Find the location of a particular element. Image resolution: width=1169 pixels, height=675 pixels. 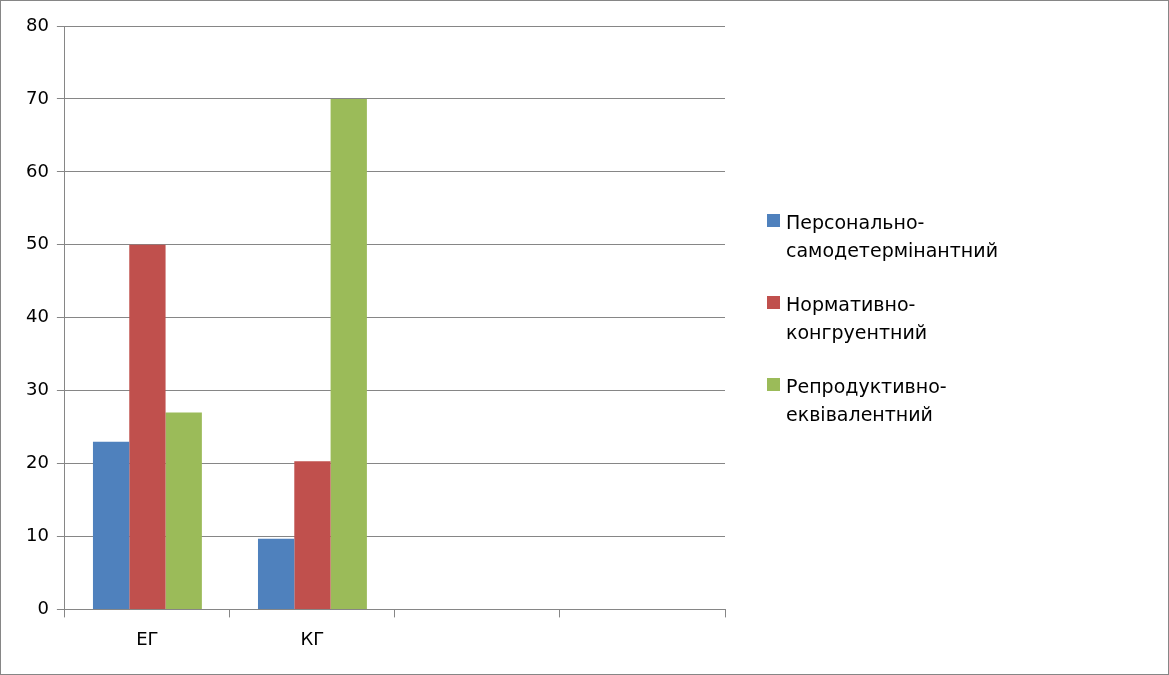

x-tick-label: КГ is located at coordinates (312, 638).